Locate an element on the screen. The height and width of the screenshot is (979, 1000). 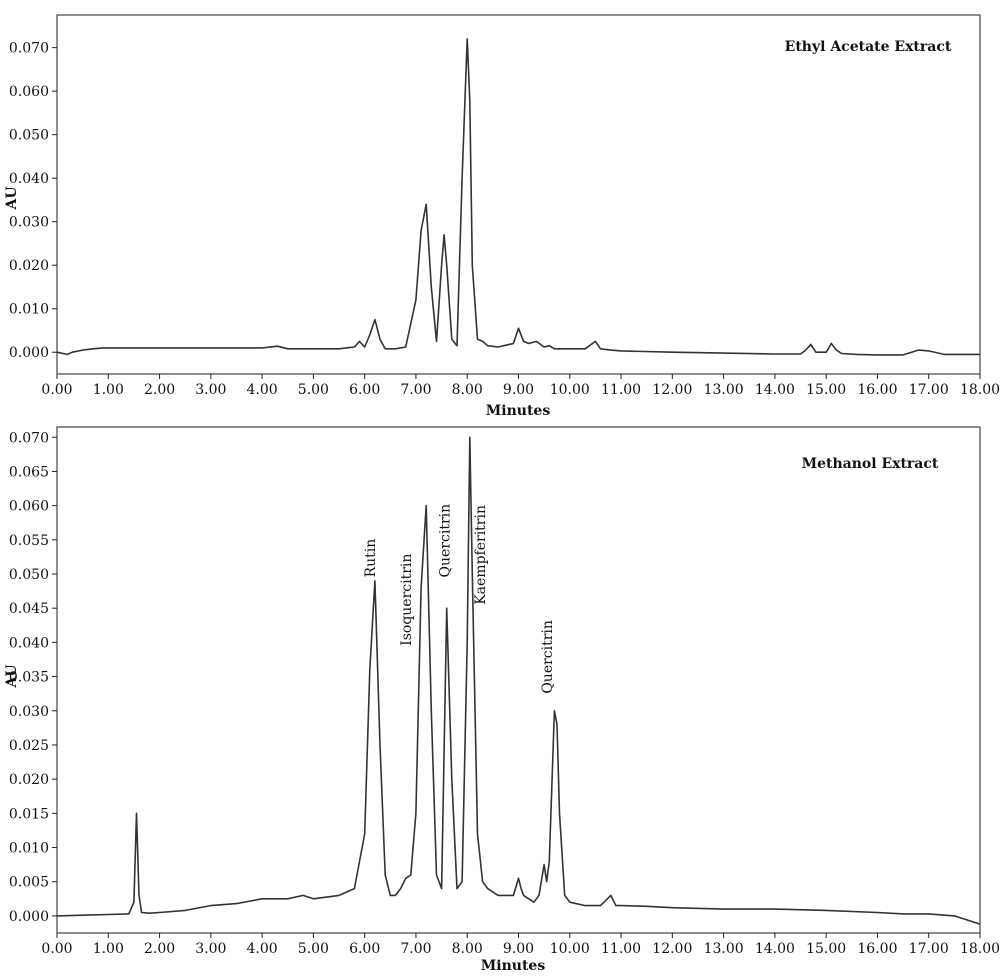
y-tick-label: 0.065 is located at coordinates (29, 472).